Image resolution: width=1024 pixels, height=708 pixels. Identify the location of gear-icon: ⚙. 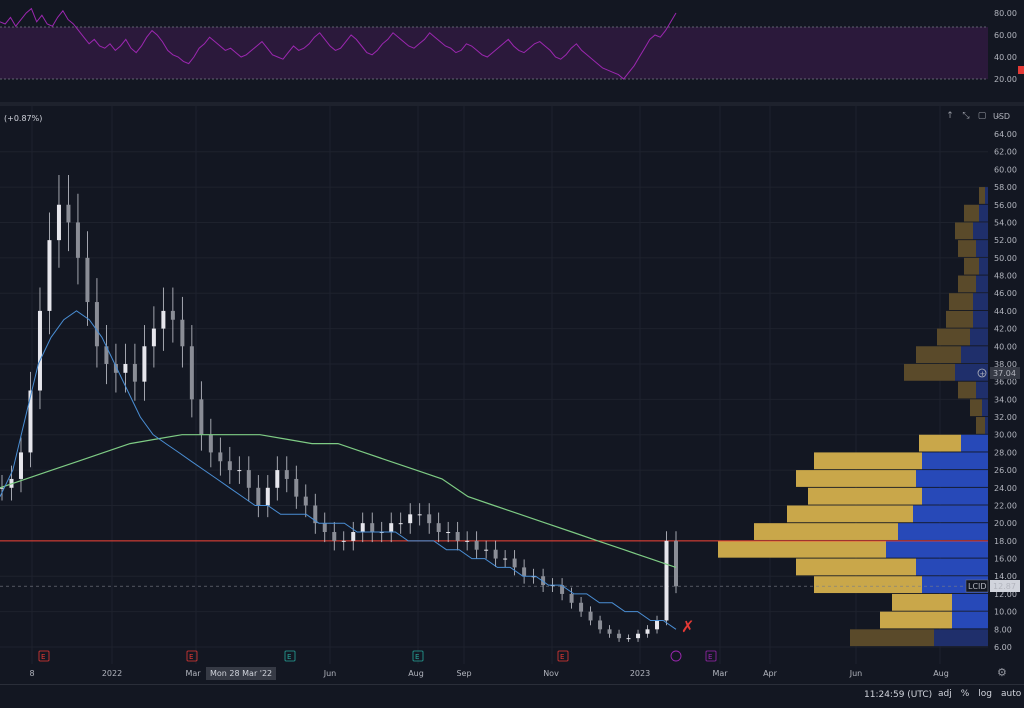
(1002, 672).